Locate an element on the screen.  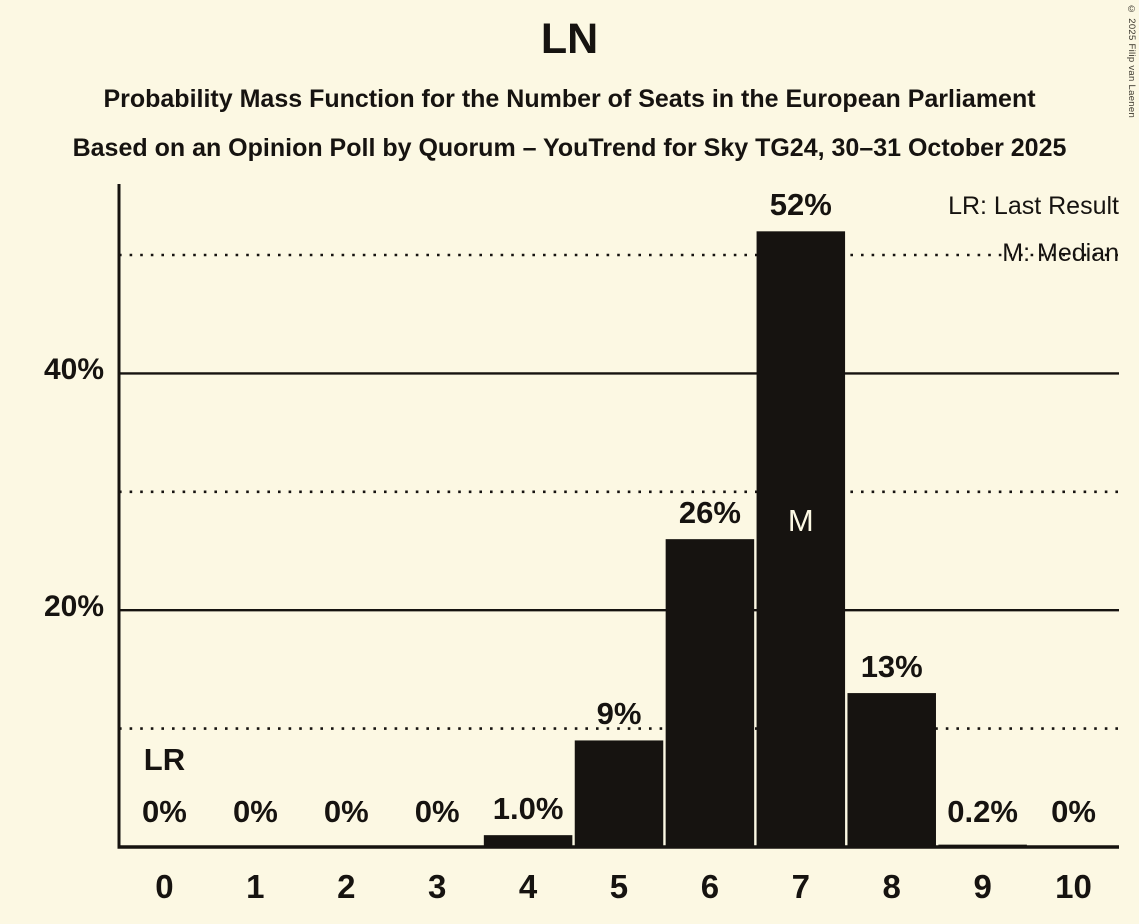
legend-item-median: M: Median is located at coordinates (1060, 253).